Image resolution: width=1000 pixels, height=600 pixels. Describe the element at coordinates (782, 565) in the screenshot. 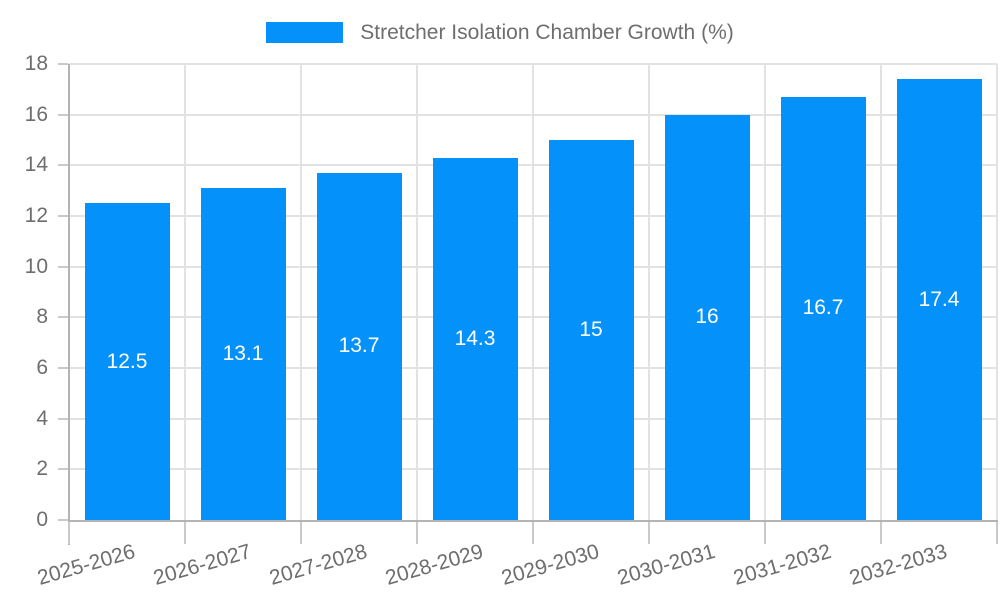

I see `x-tick-label: 2031-2032` at that location.